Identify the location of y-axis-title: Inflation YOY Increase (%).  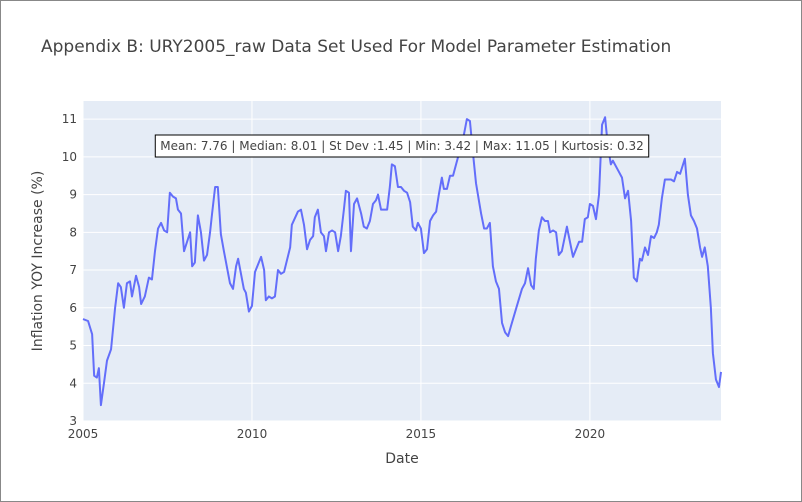
(38, 261).